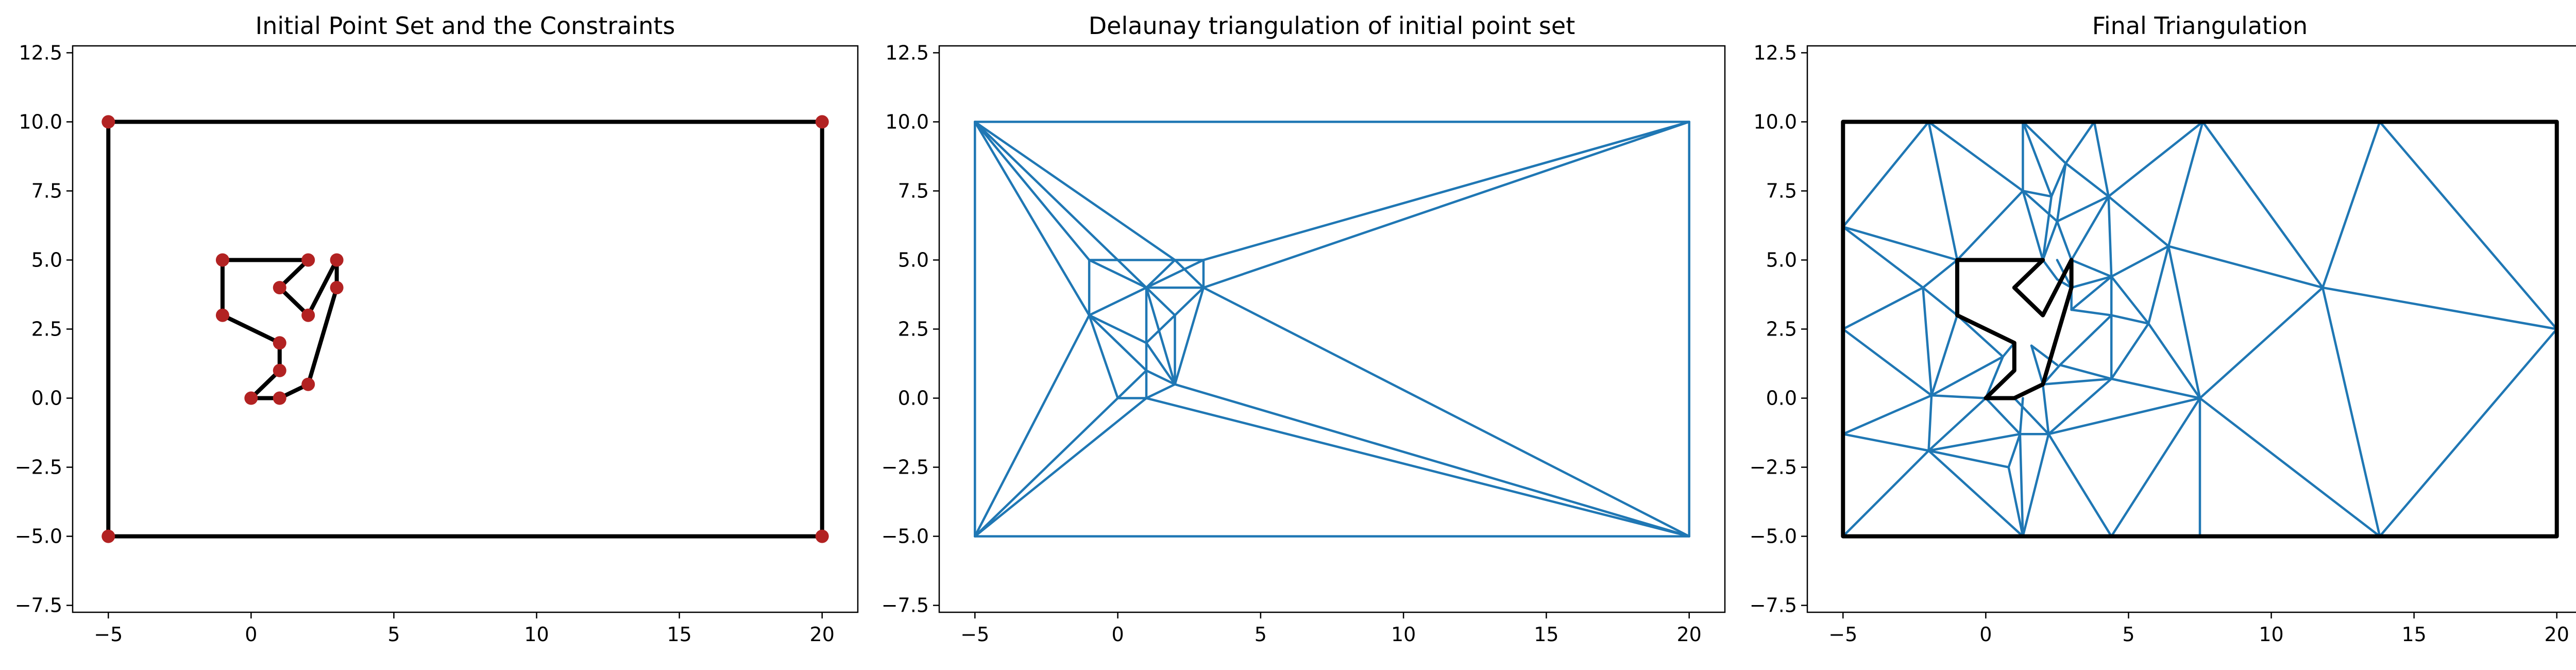 The image size is (2576, 670). Describe the element at coordinates (2014, 329) in the screenshot. I see `constraint-polyline` at that location.